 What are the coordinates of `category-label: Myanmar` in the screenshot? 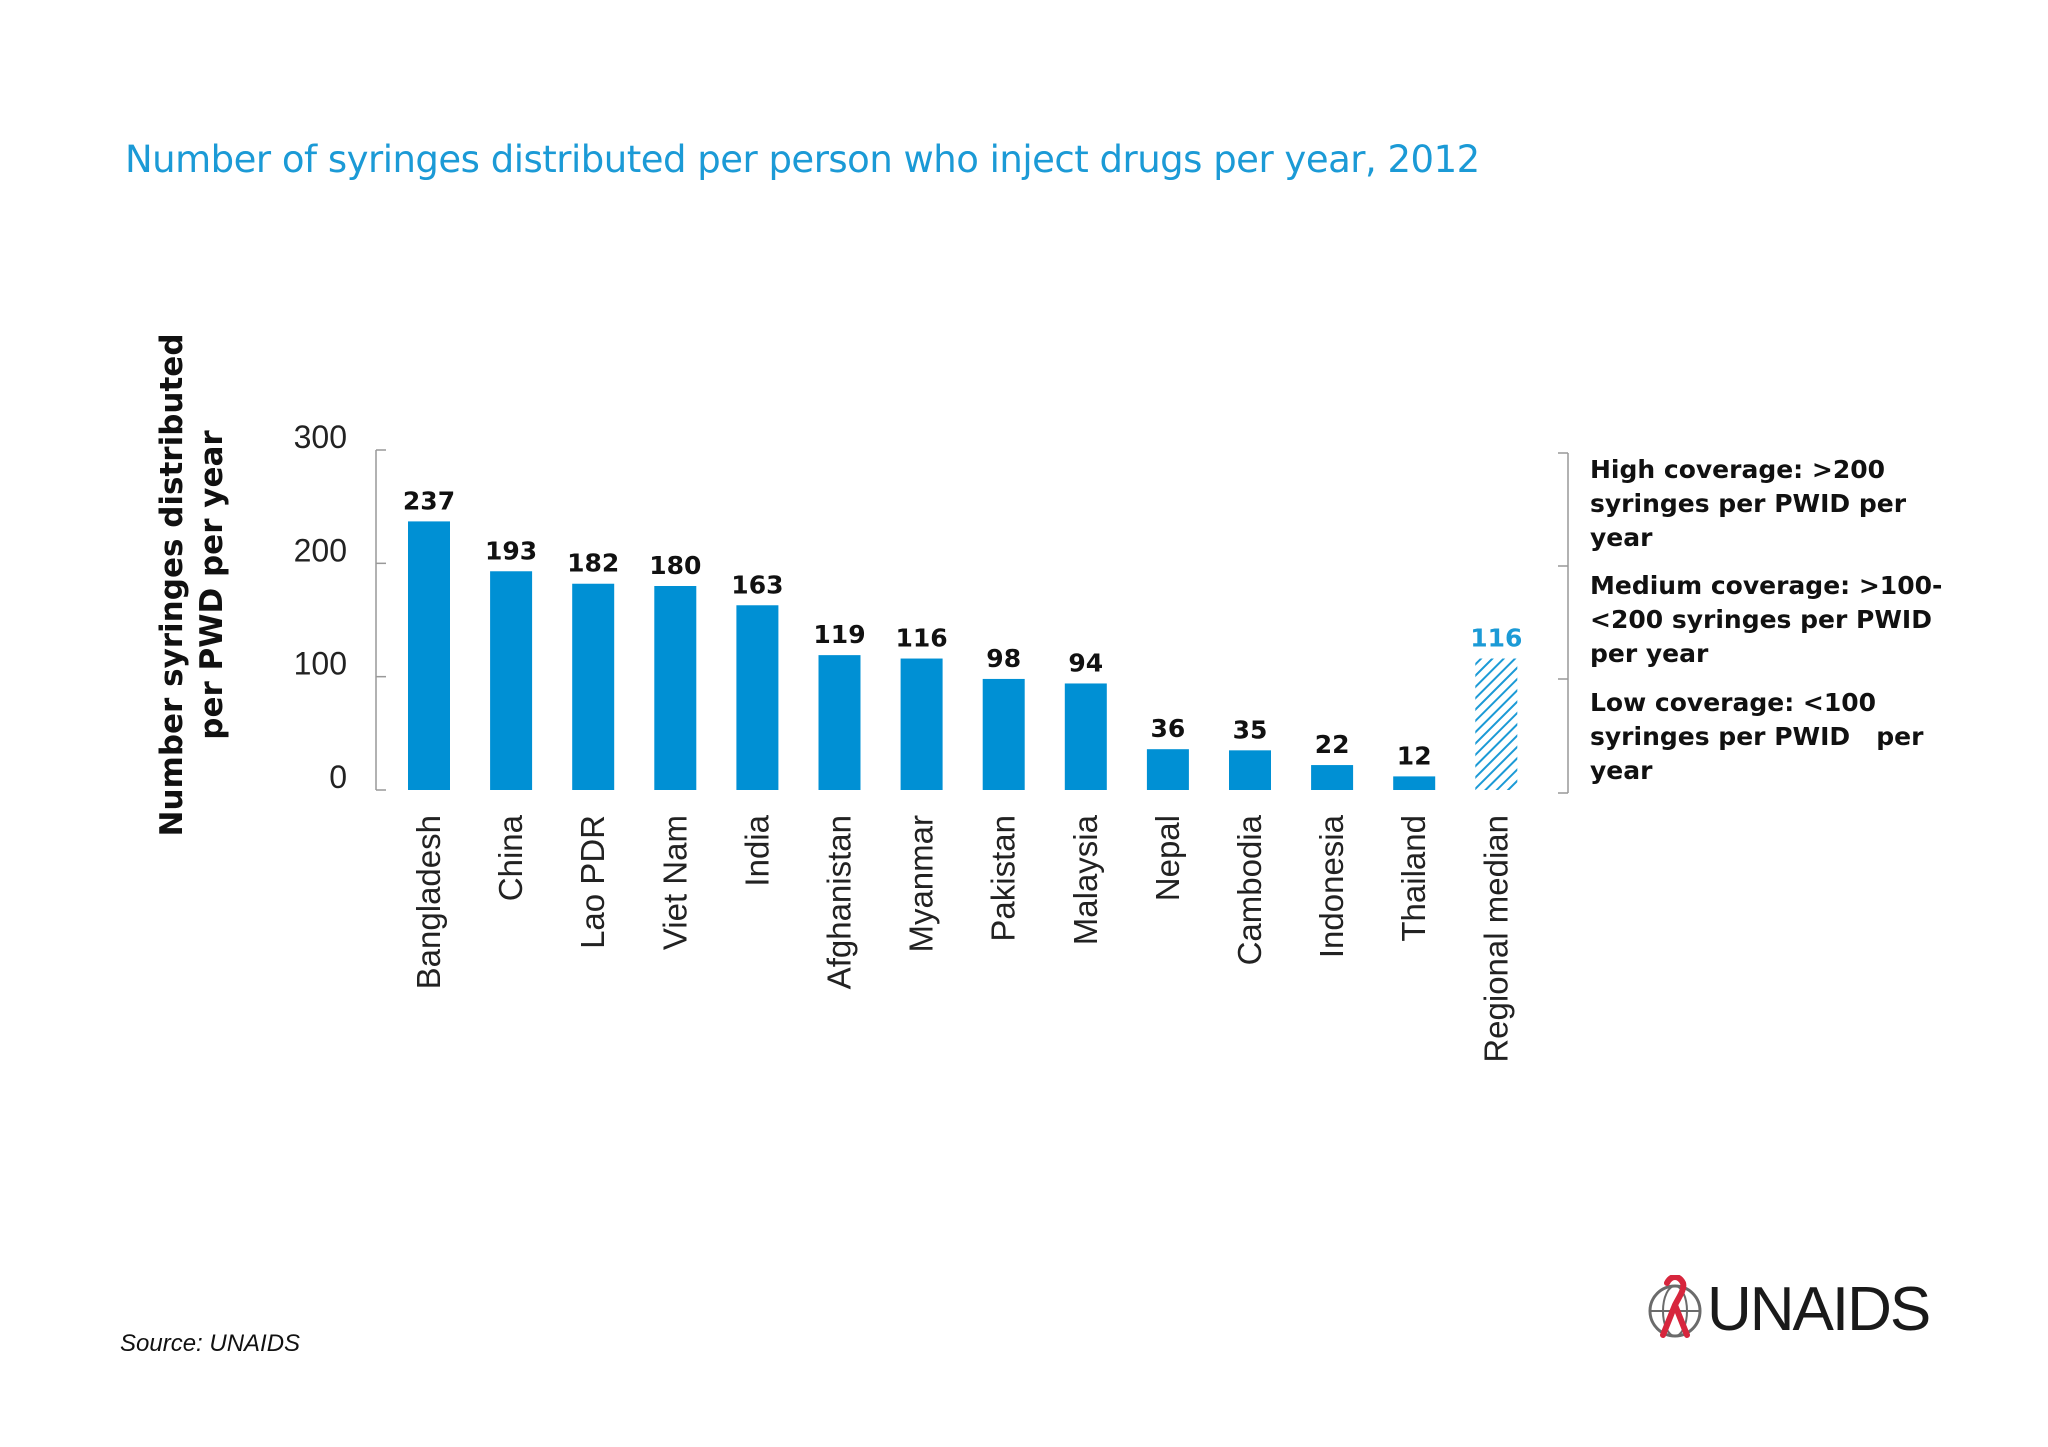 It's located at (921, 884).